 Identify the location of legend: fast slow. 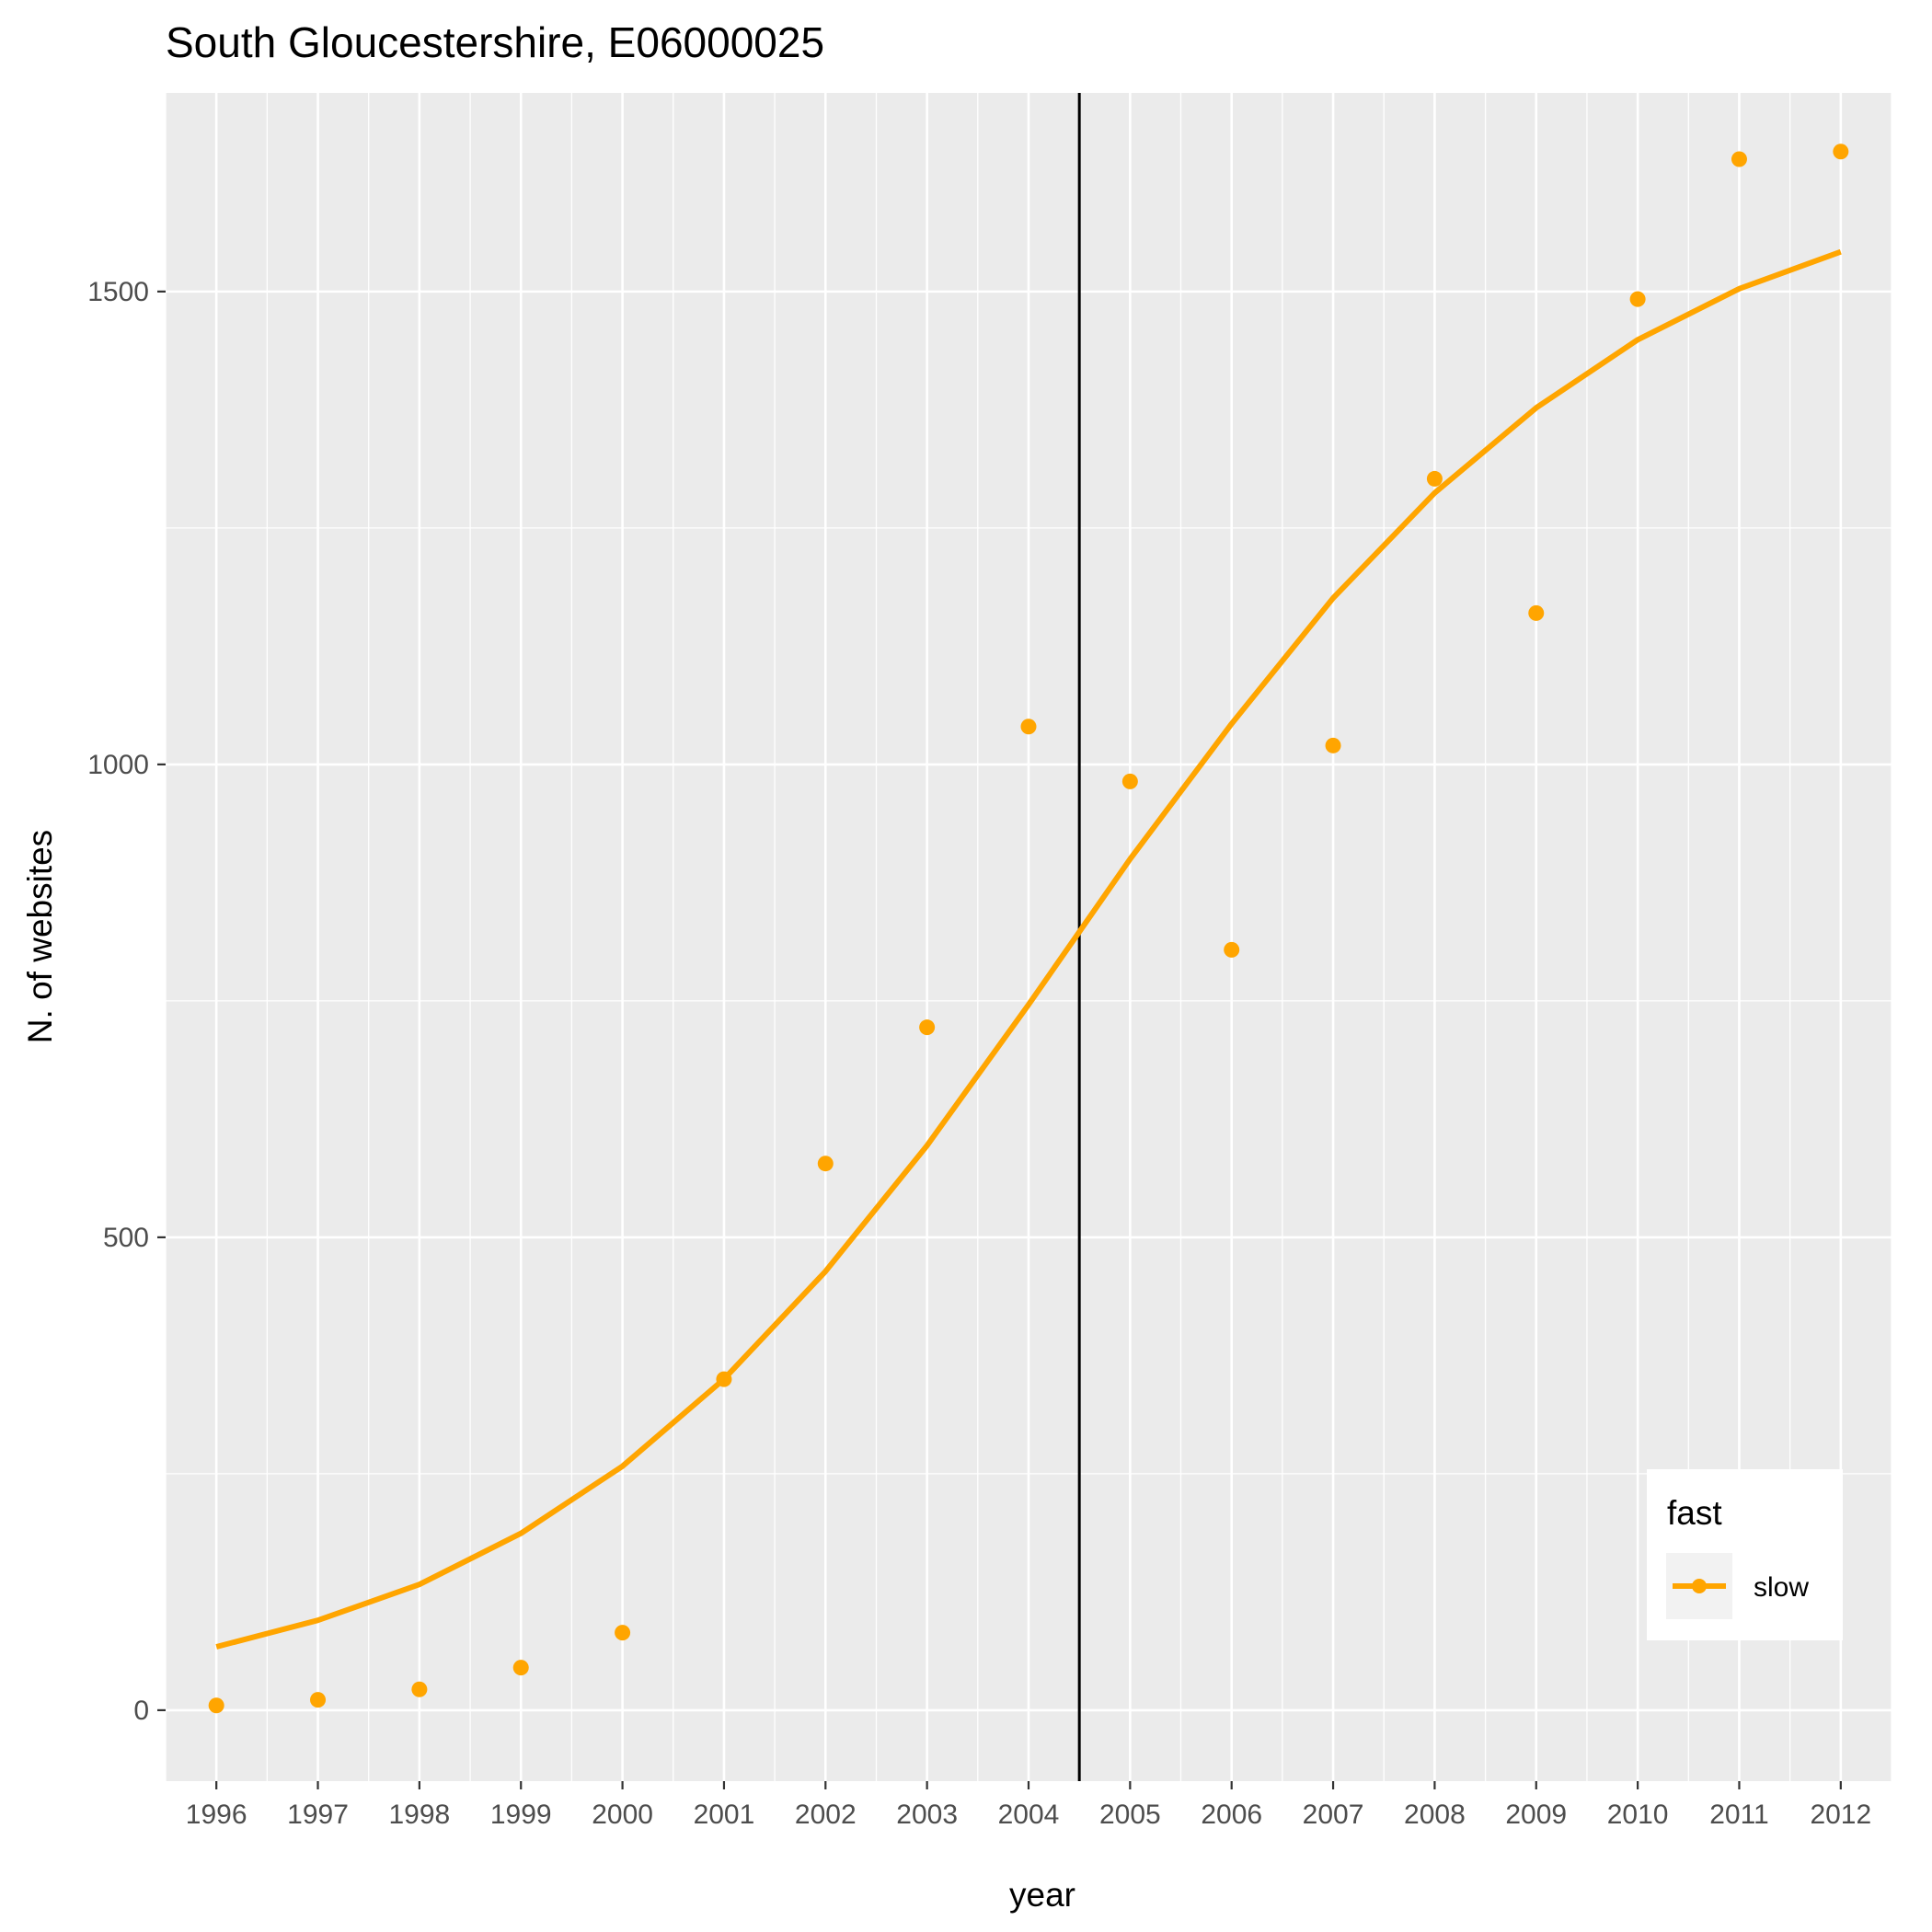
(1745, 1554).